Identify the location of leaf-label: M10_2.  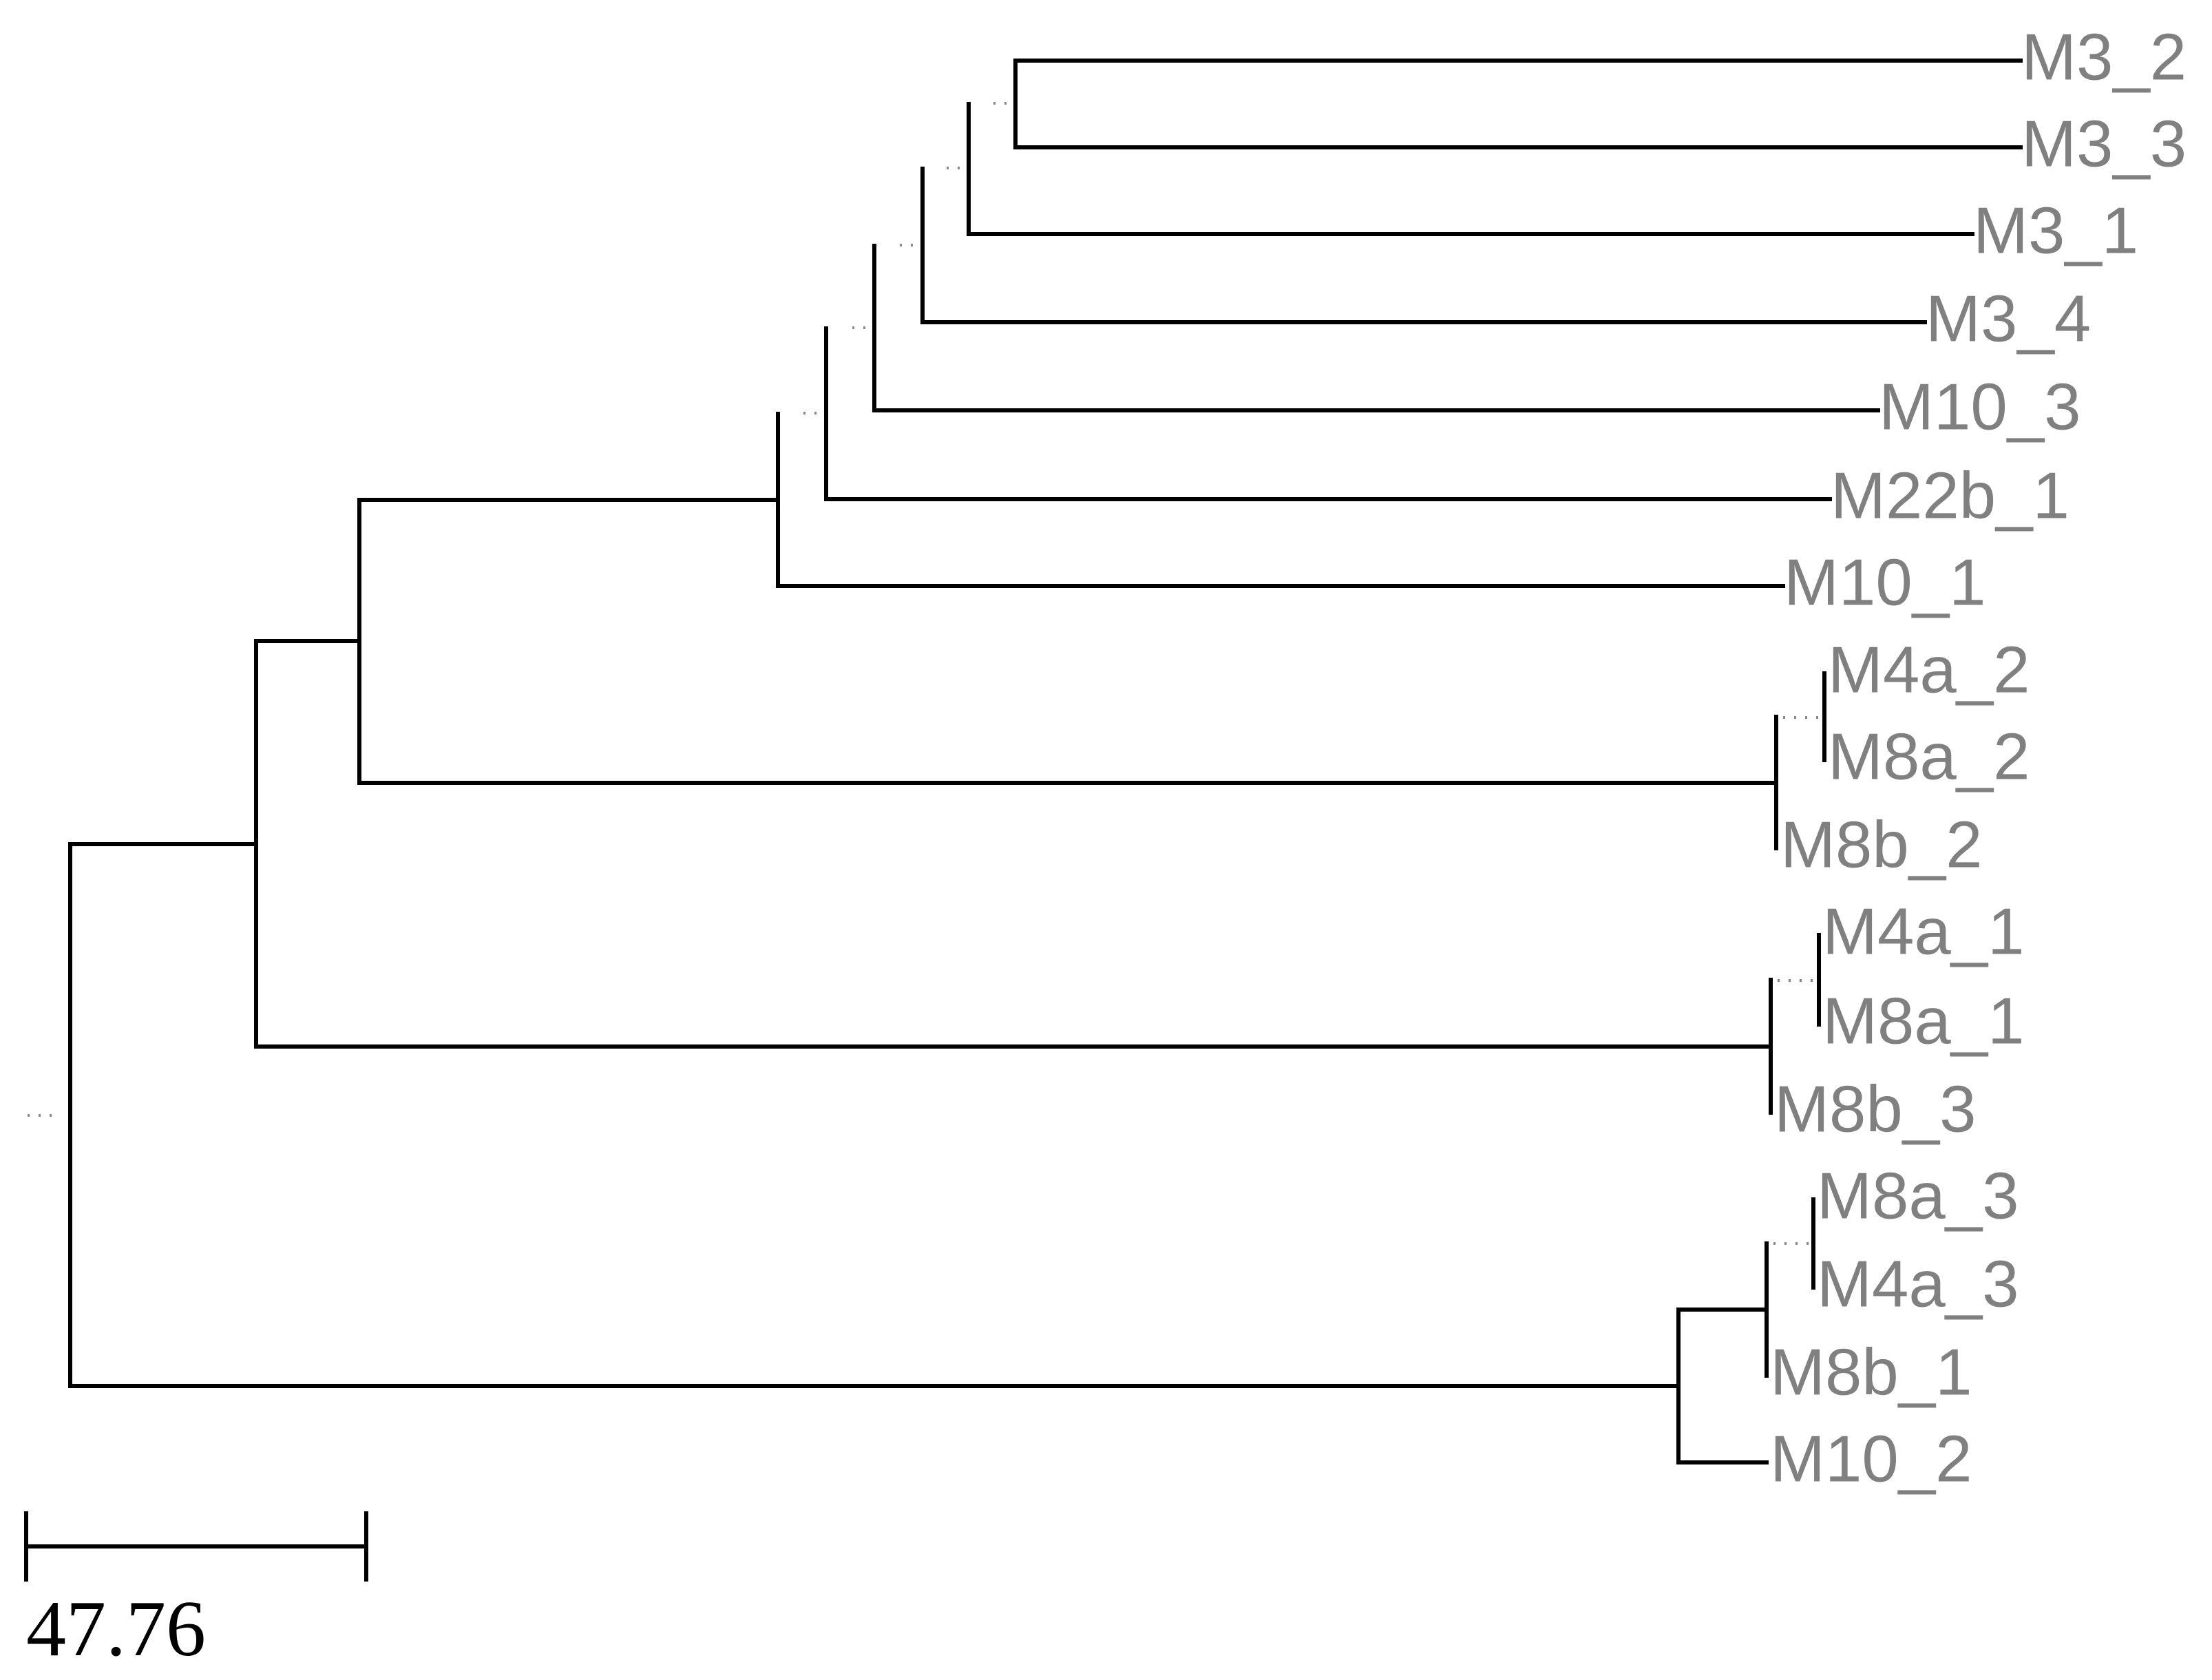
(1871, 1458).